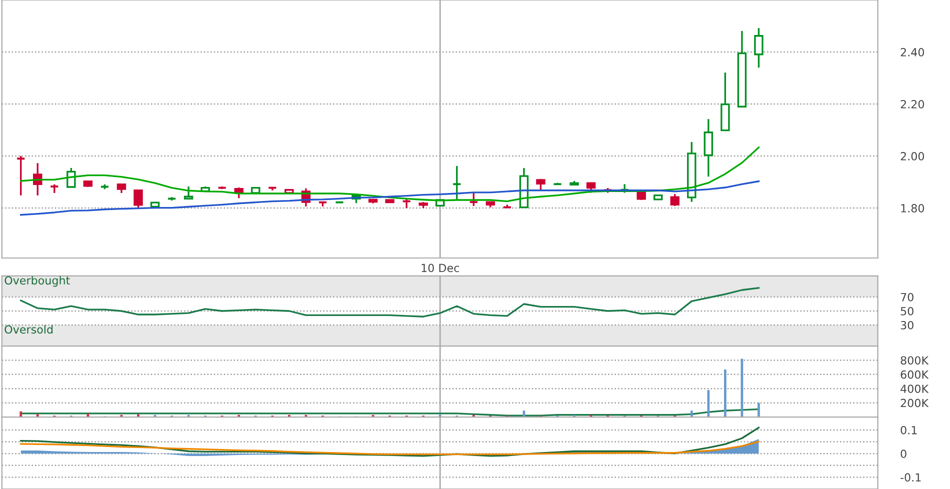  Describe the element at coordinates (912, 104) in the screenshot. I see `y-tick-label: 2.20` at that location.